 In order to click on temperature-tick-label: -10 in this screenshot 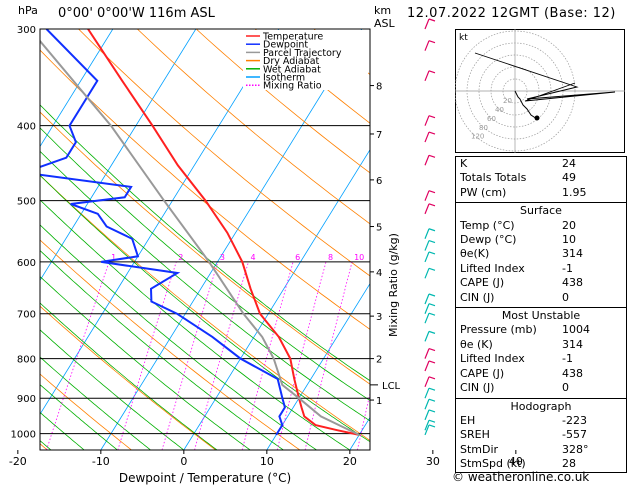, I will do `click(101, 461)`.